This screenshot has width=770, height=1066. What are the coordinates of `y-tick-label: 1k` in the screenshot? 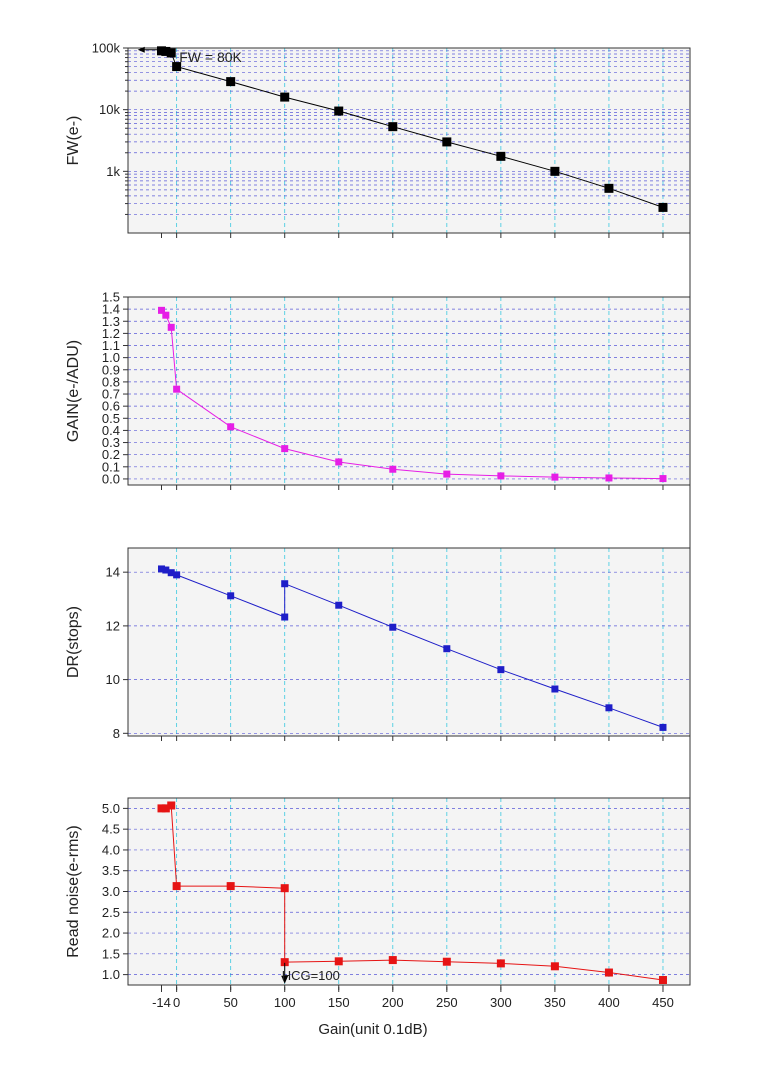 It's located at (113, 171).